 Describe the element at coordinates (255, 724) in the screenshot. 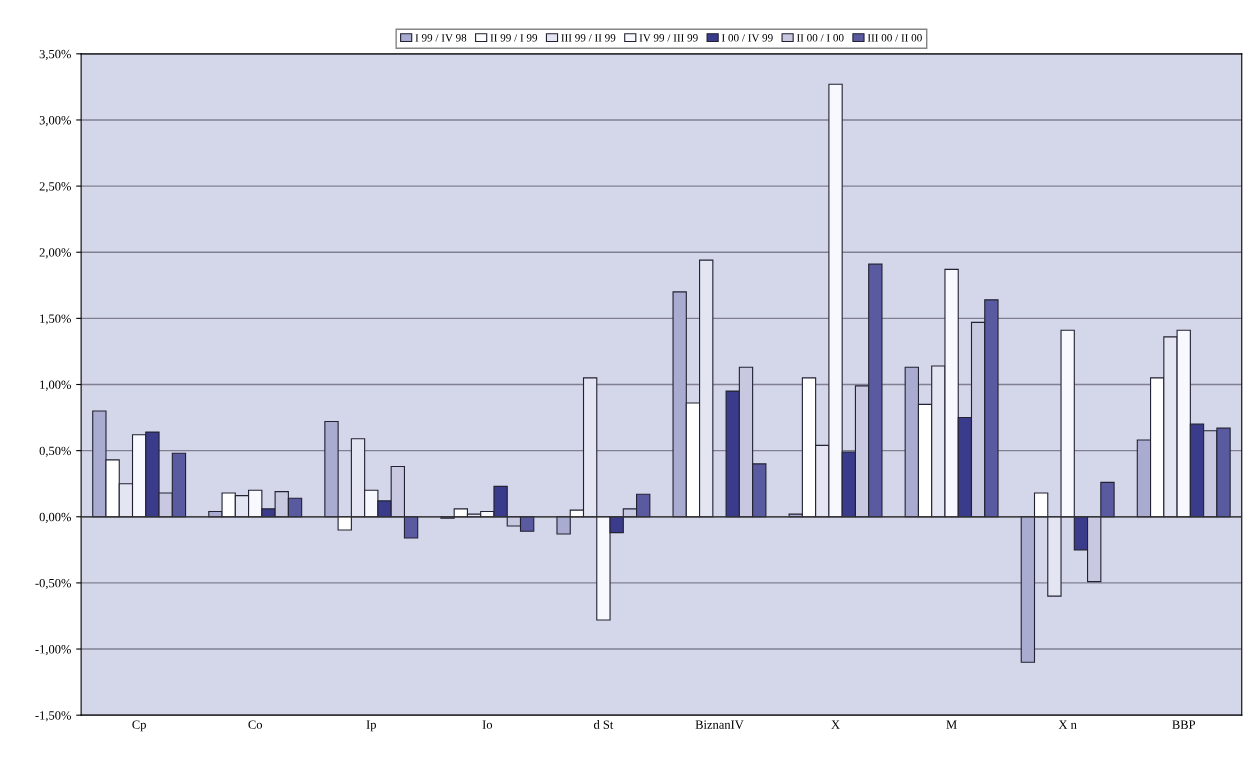

I see `x-tick-label: Co` at that location.